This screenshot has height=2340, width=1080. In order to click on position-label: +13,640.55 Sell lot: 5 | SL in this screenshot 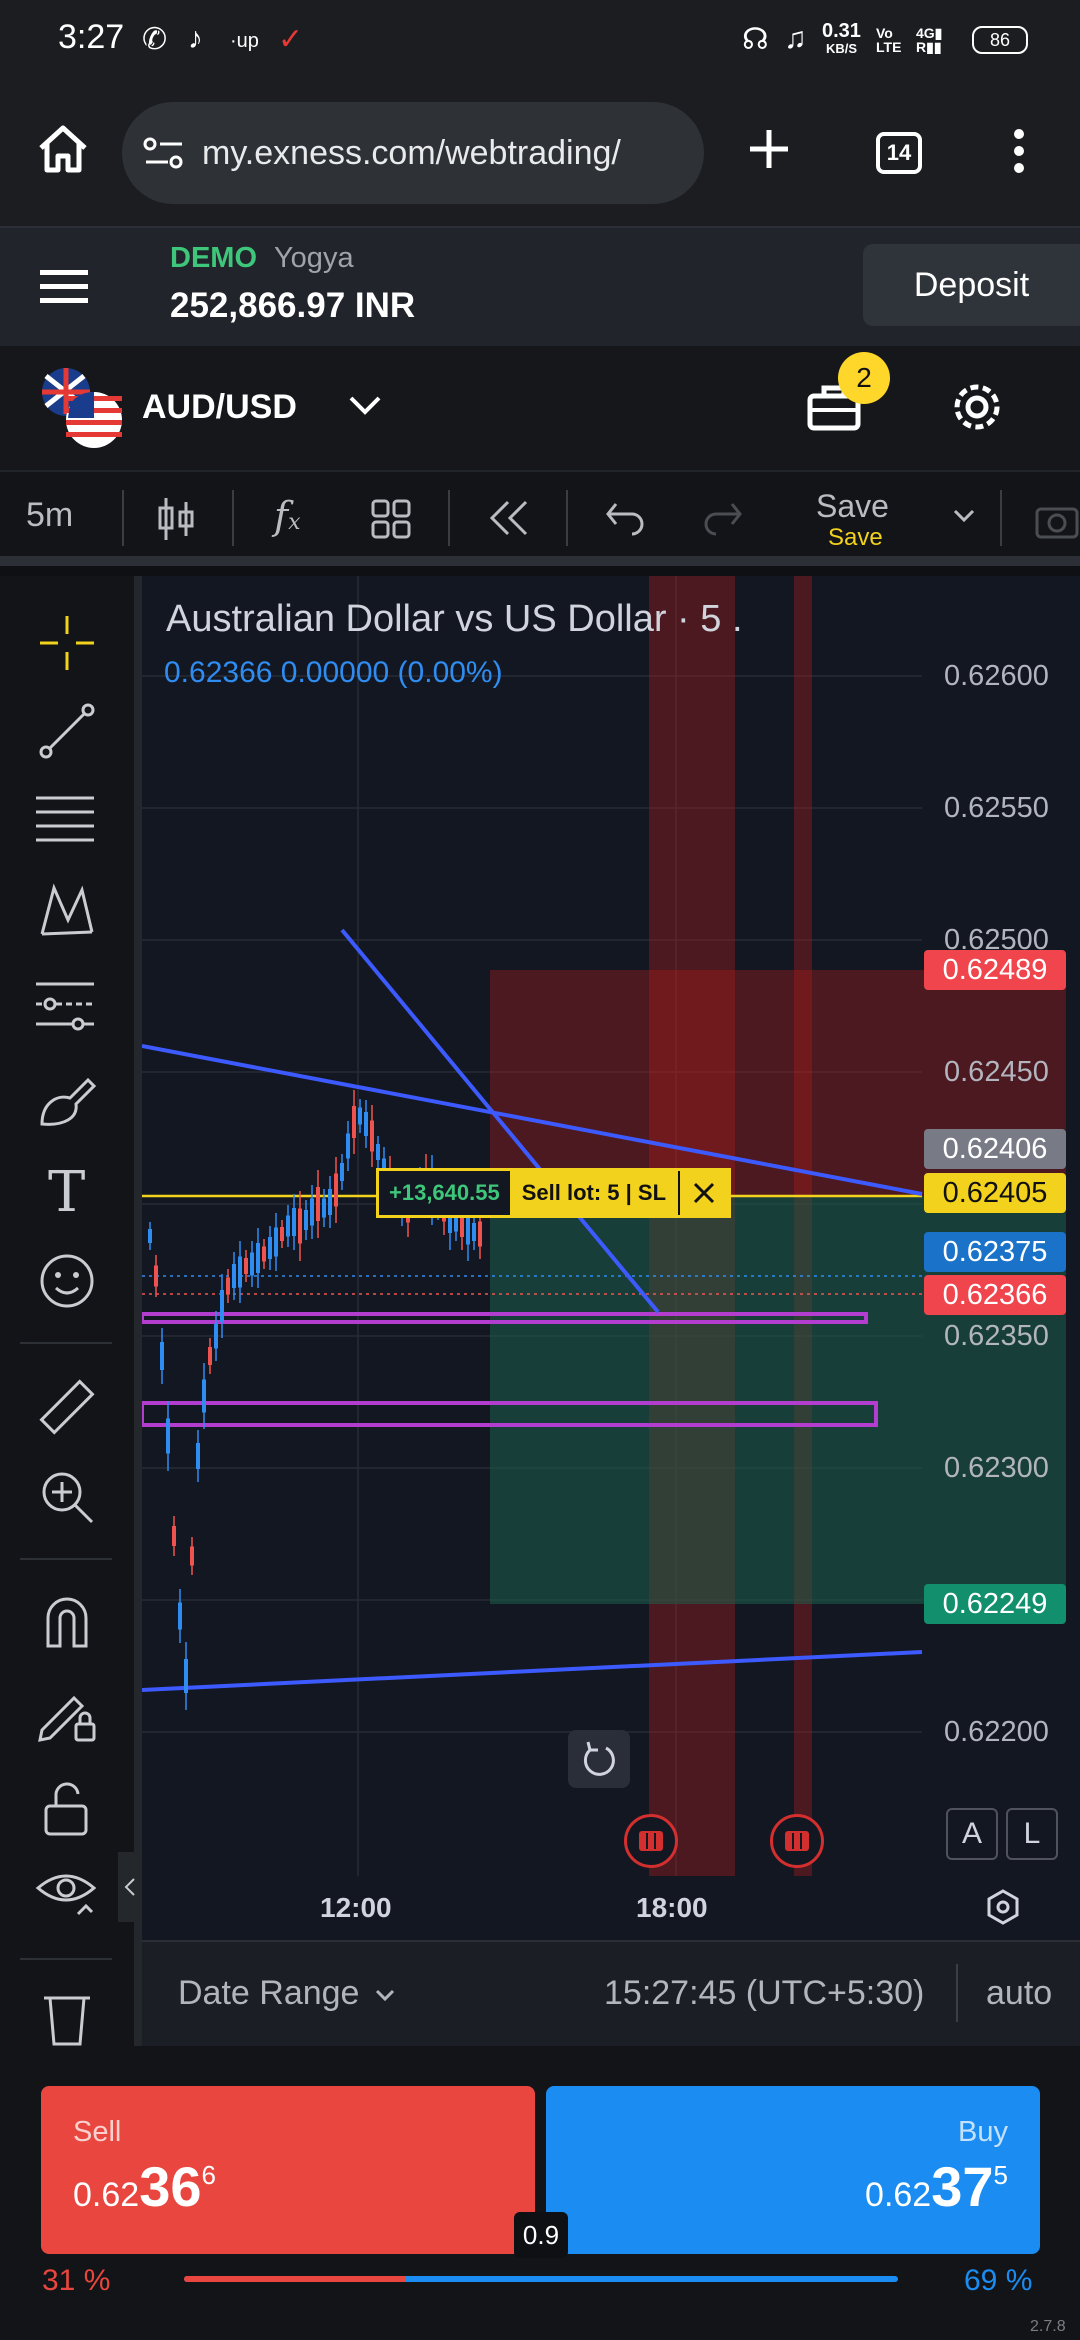, I will do `click(554, 1193)`.